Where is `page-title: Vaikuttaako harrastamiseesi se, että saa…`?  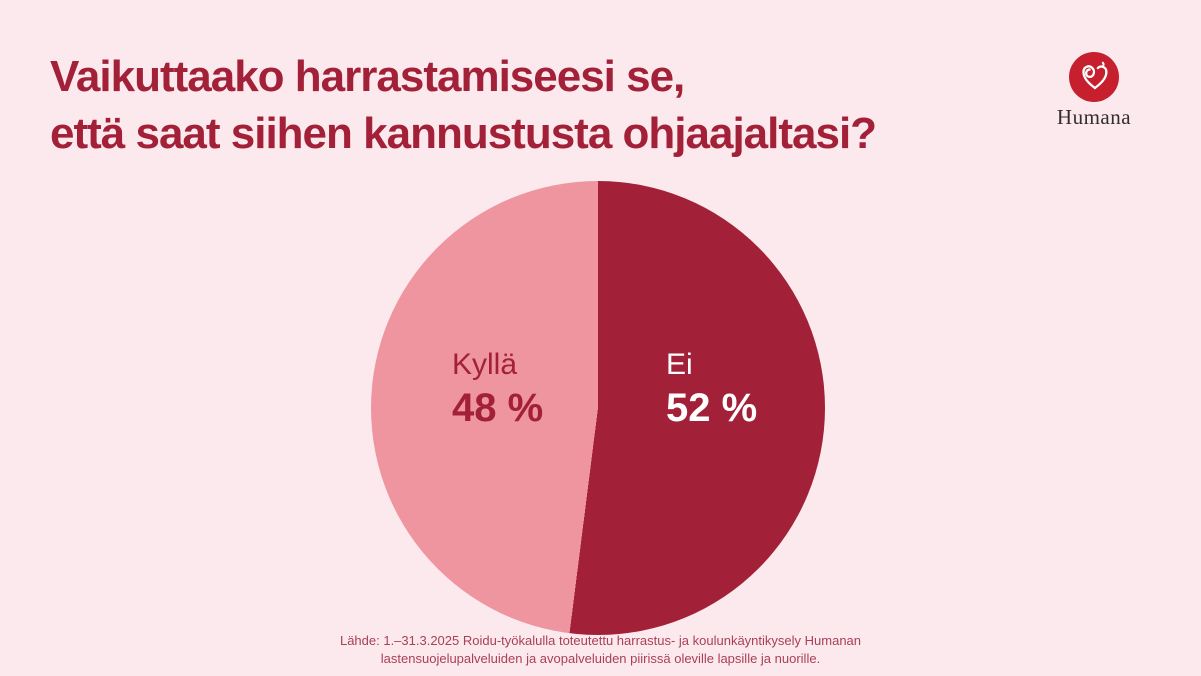 page-title: Vaikuttaako harrastamiseesi se, että saa… is located at coordinates (463, 105).